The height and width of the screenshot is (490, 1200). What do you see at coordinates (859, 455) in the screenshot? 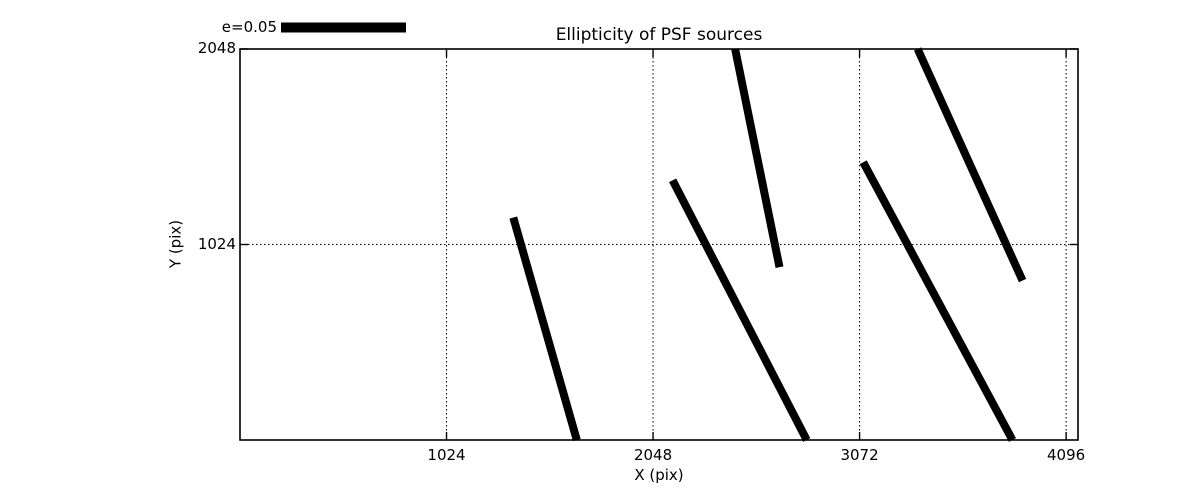
I see `x-tick-label: 3072` at bounding box center [859, 455].